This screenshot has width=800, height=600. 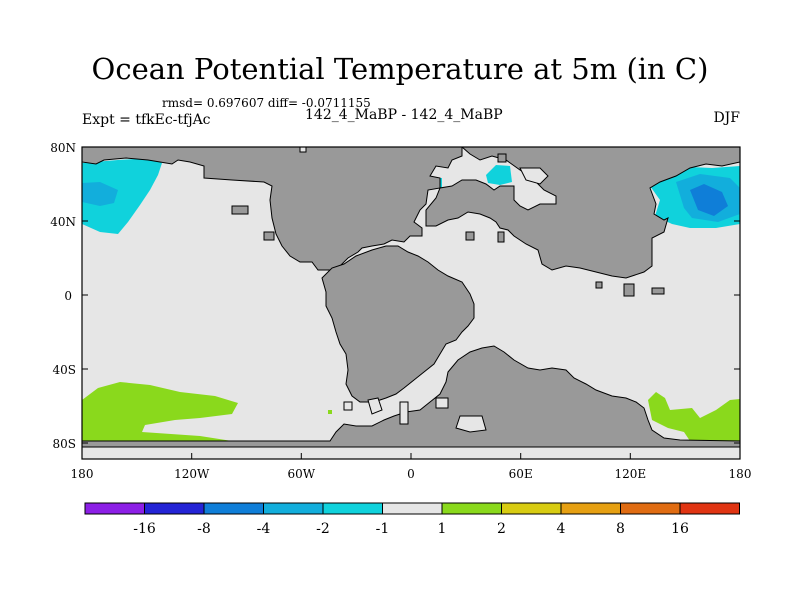 I want to click on season-label: DJF, so click(x=726, y=118).